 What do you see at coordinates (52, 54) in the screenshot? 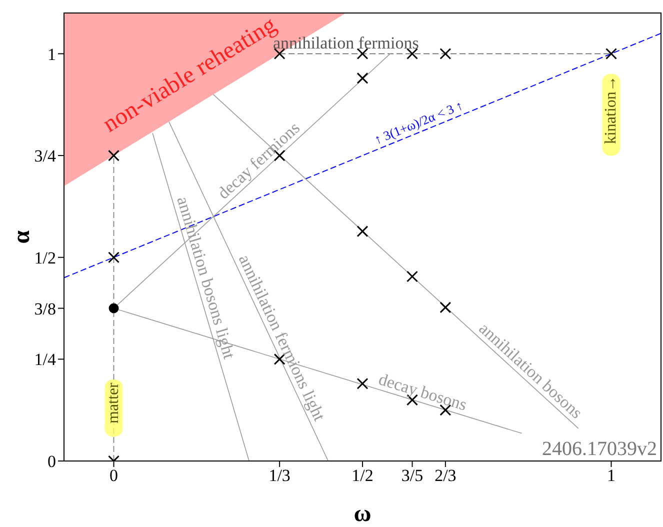
I see `y-tick-label: 1` at bounding box center [52, 54].